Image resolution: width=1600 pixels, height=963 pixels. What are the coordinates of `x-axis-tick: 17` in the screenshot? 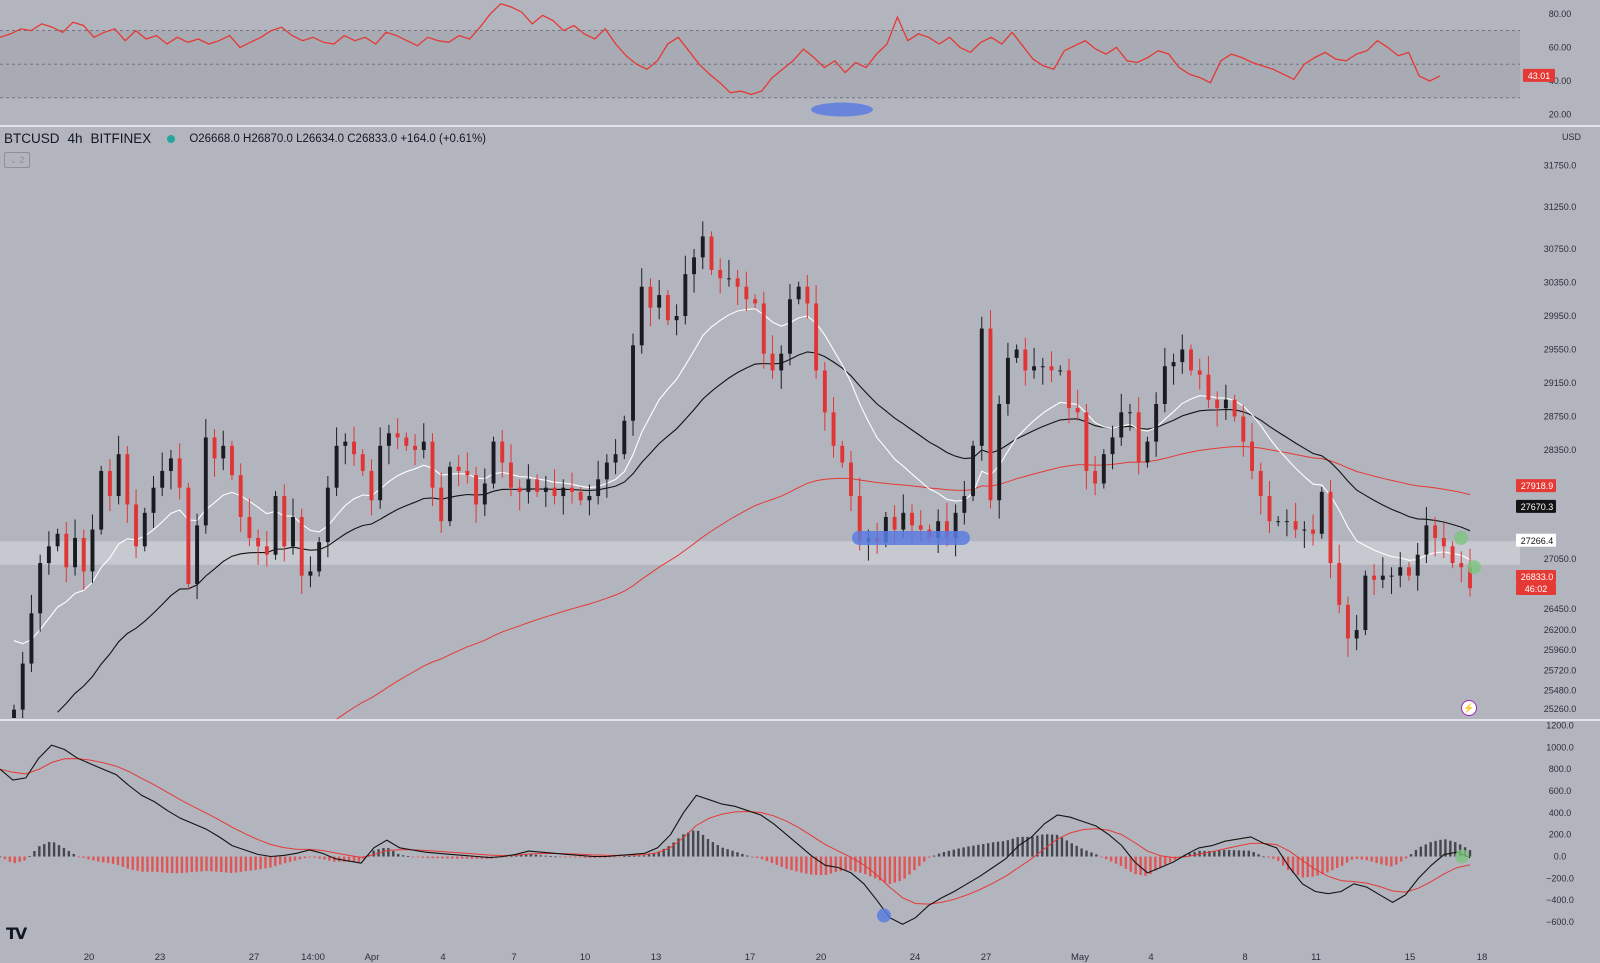 It's located at (750, 957).